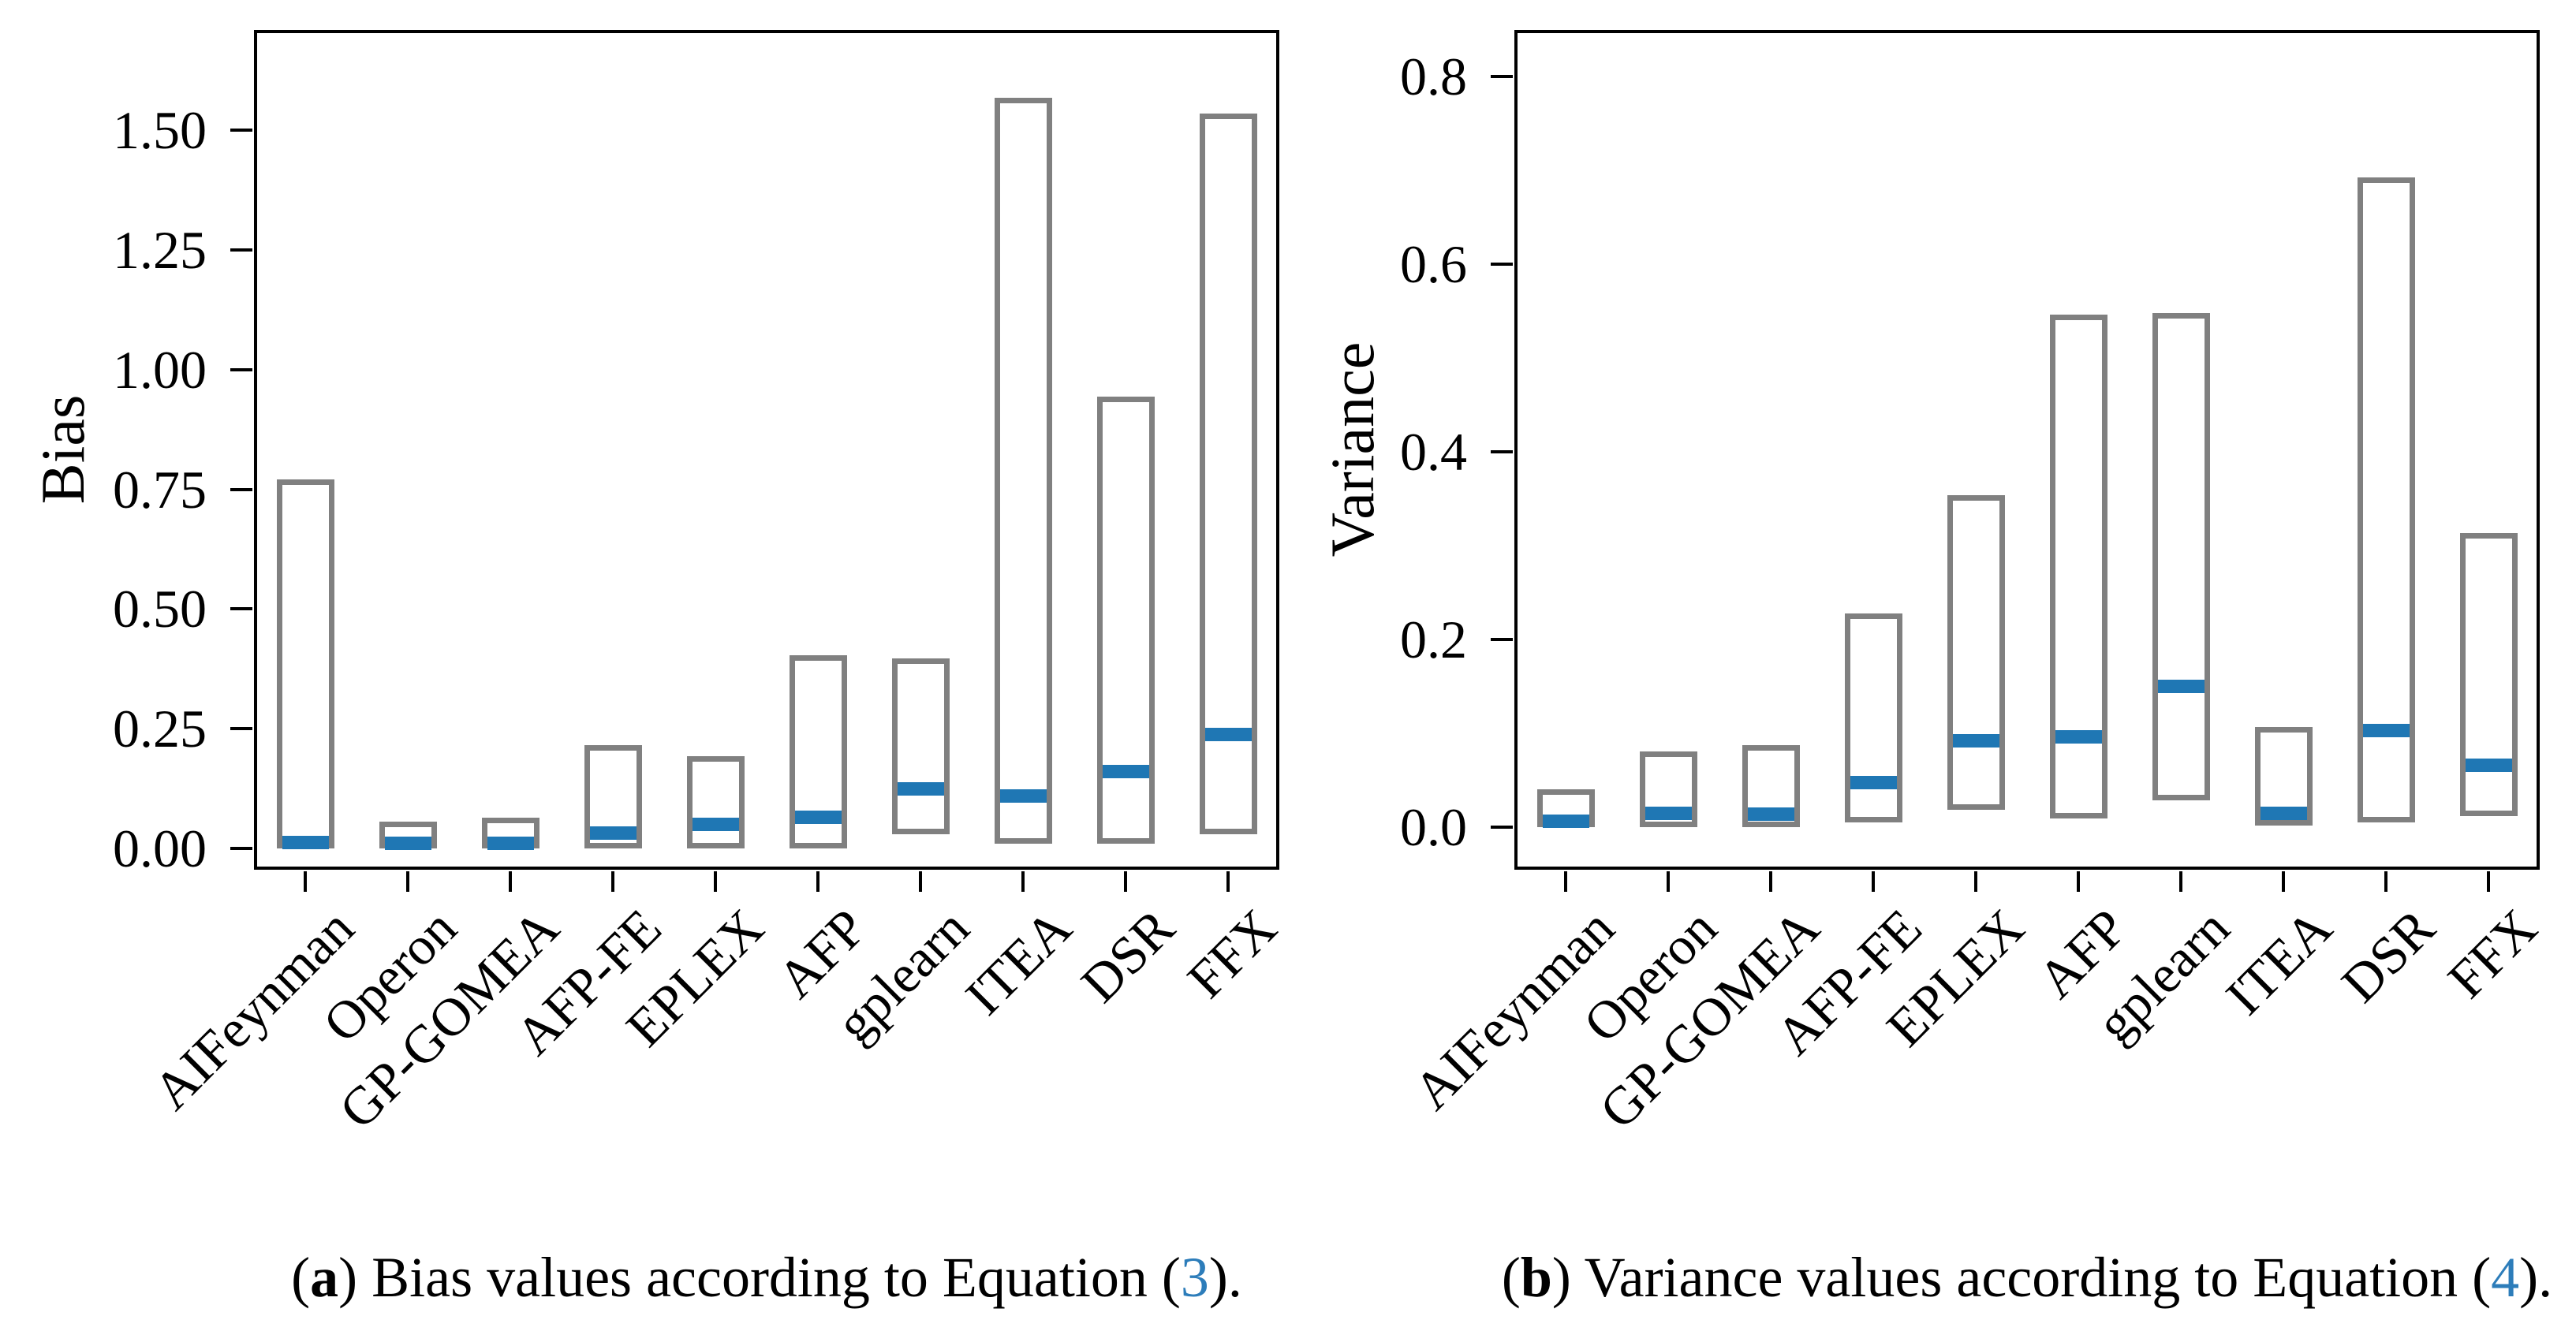 The width and height of the screenshot is (2576, 1331). Describe the element at coordinates (1433, 640) in the screenshot. I see `y-tick-label: 0.2` at that location.